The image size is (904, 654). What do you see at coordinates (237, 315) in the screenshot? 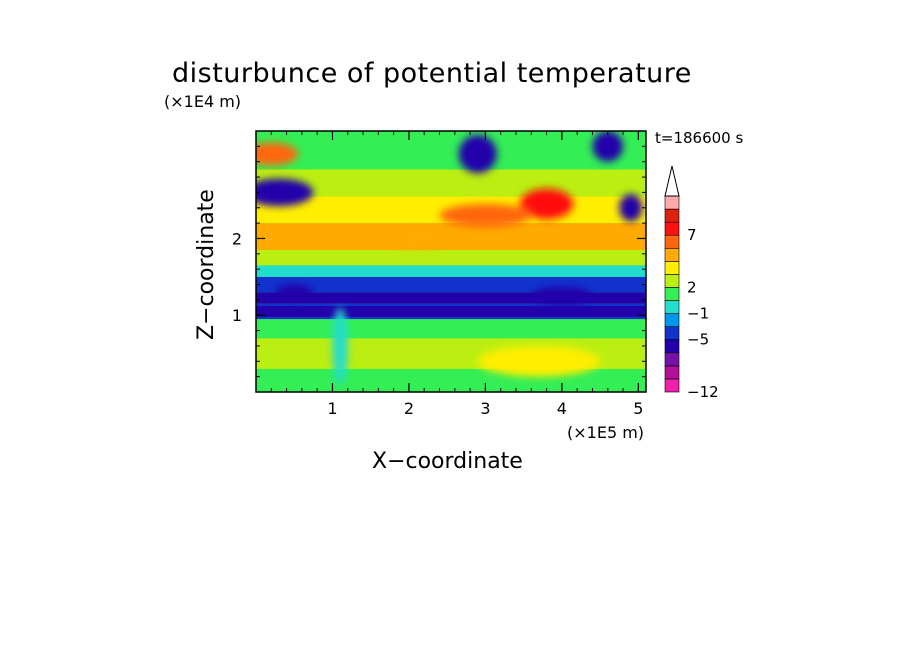
I see `y-tick-label: 1` at bounding box center [237, 315].